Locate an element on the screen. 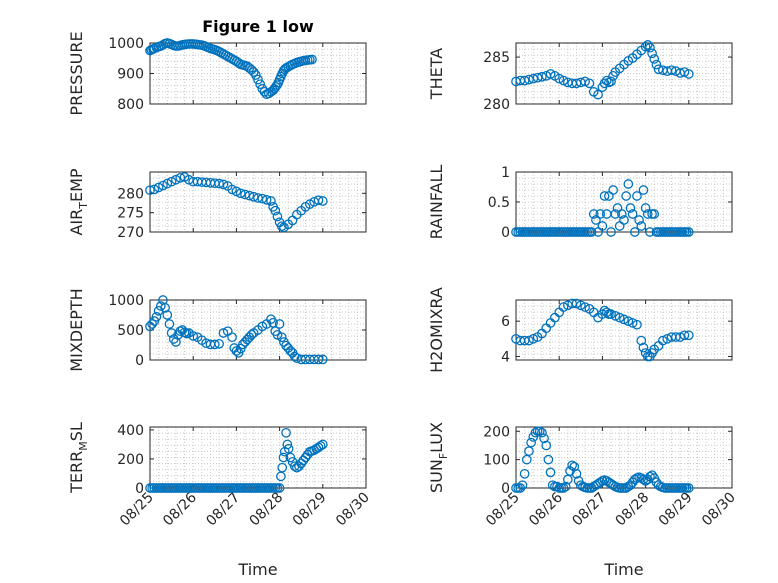 This screenshot has height=583, width=778. y-axis-label: SUNFLUX is located at coordinates (438, 457).